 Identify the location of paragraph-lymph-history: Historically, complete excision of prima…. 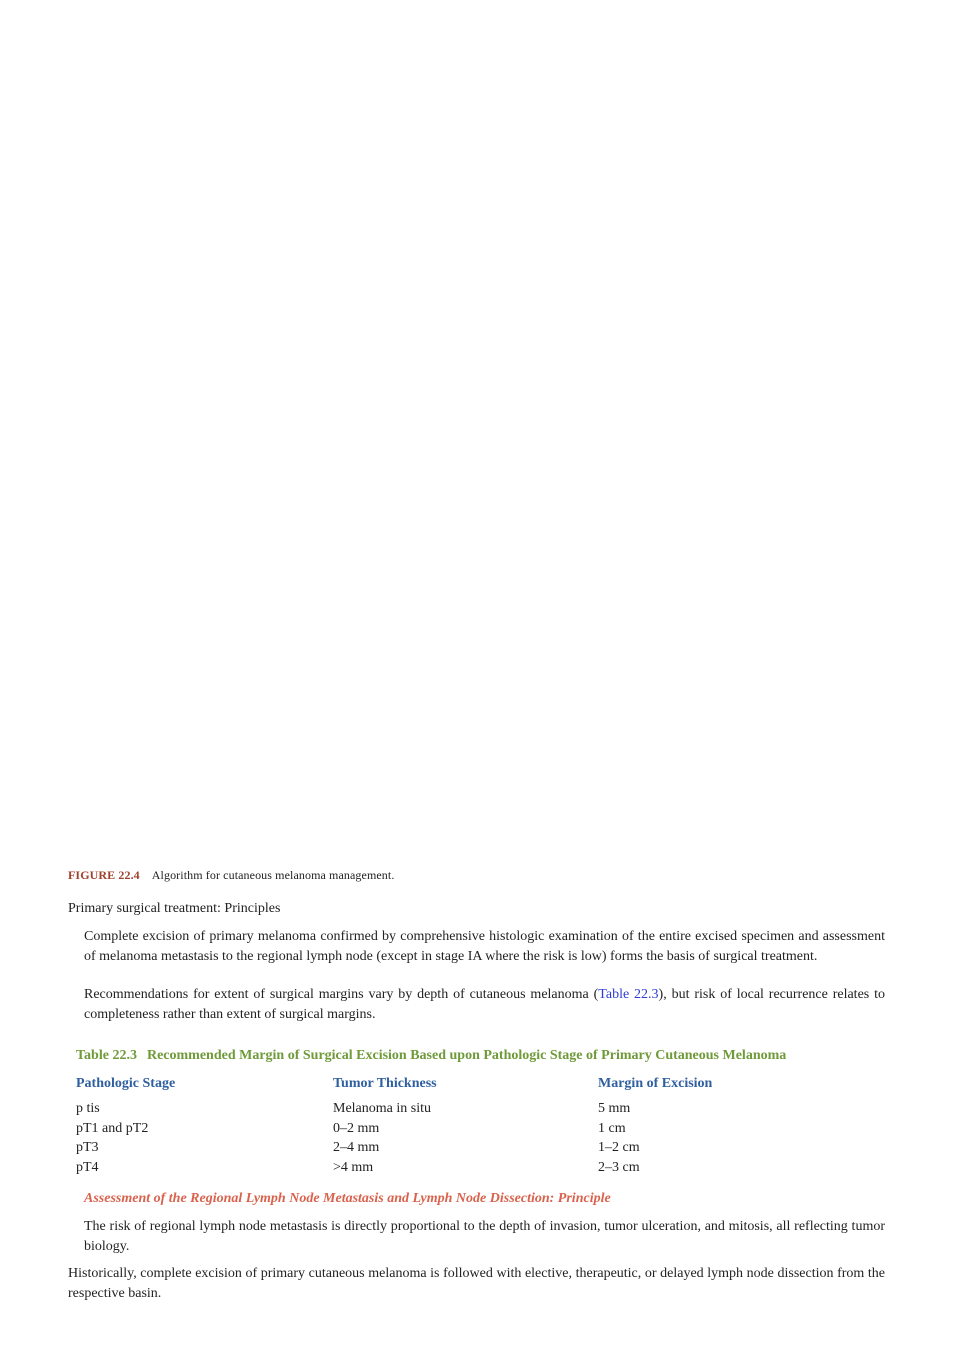
(476, 1283).